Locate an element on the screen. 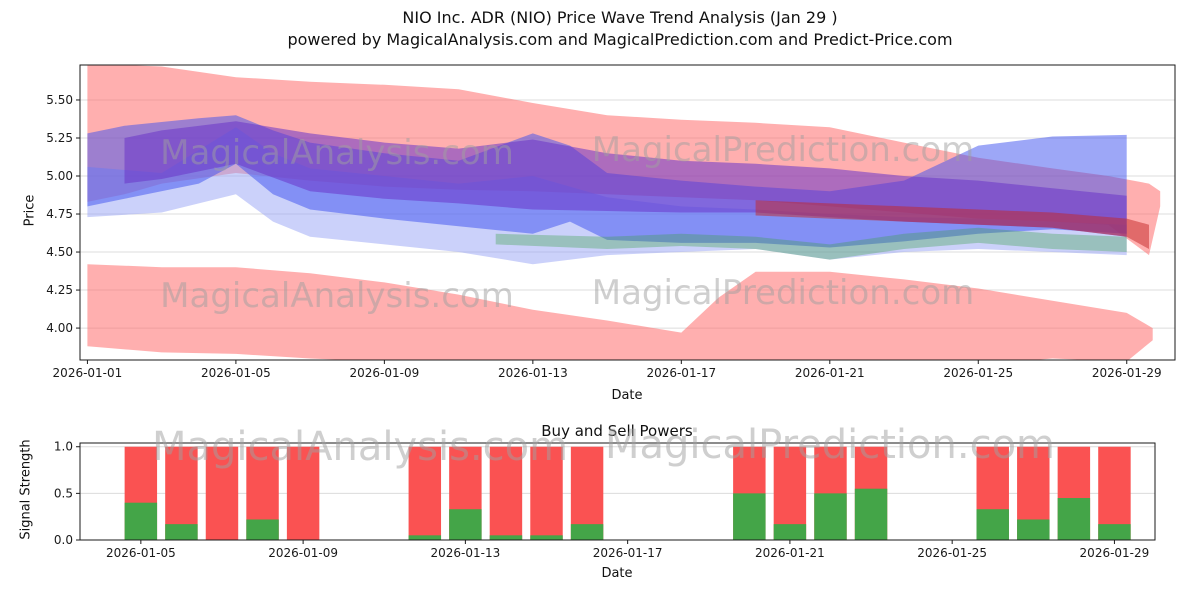 The height and width of the screenshot is (600, 1200). plot-border is located at coordinates (617, 491).